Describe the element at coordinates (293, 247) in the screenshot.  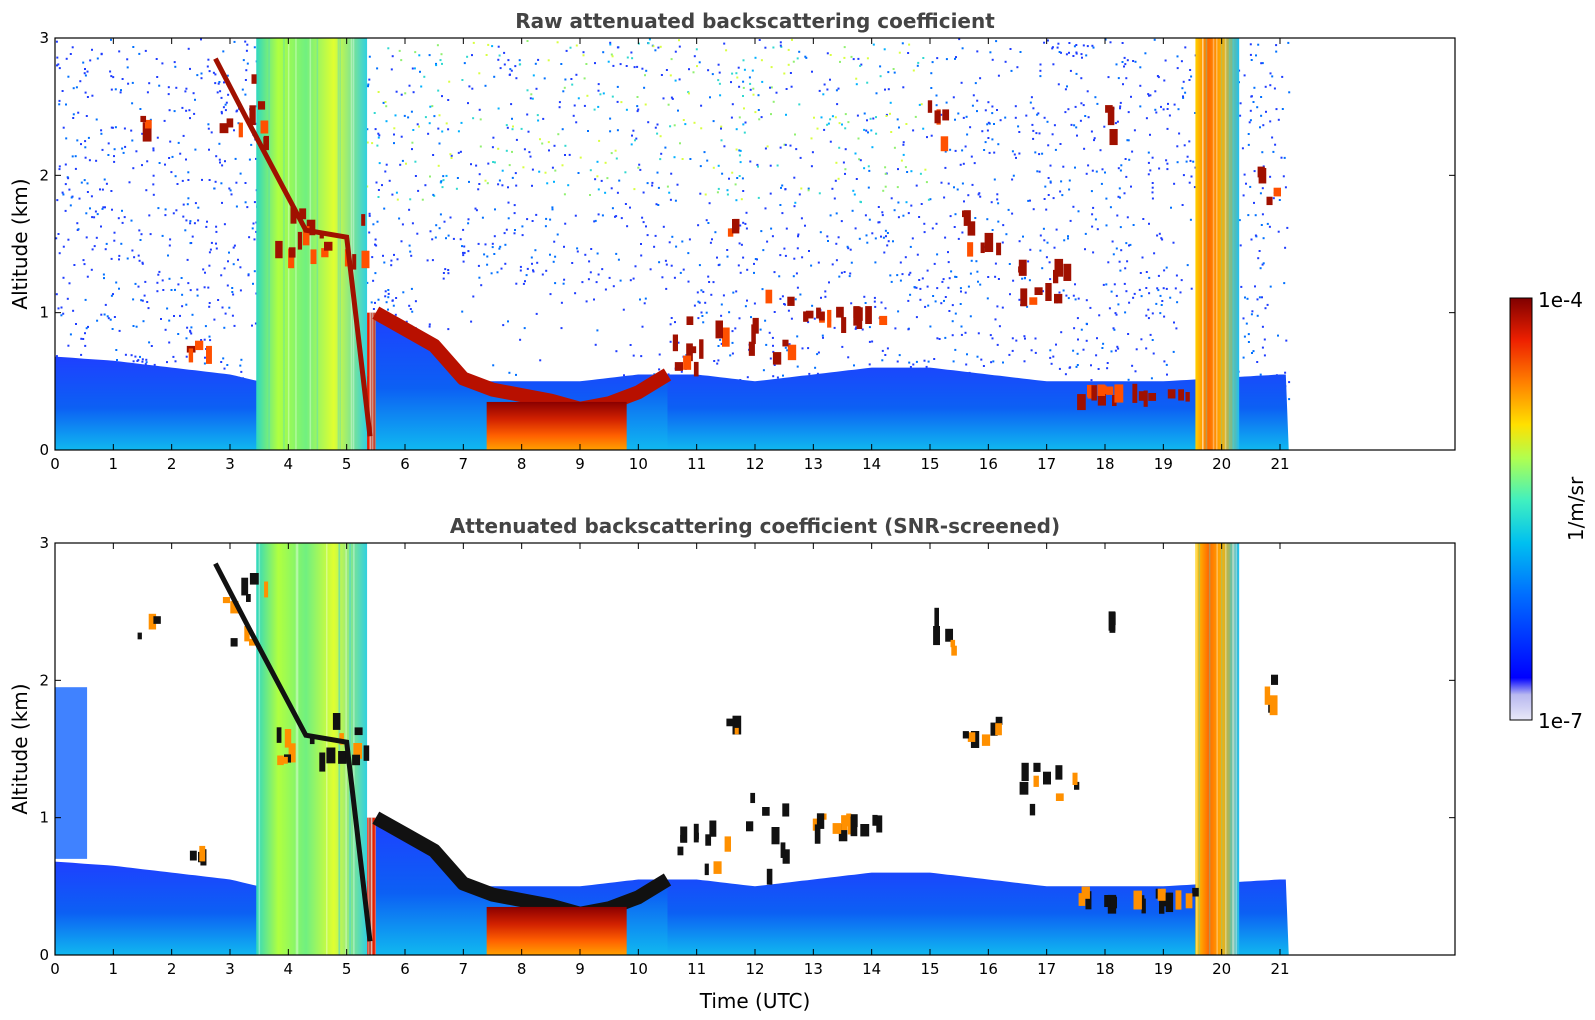
I see `virga-trace` at that location.